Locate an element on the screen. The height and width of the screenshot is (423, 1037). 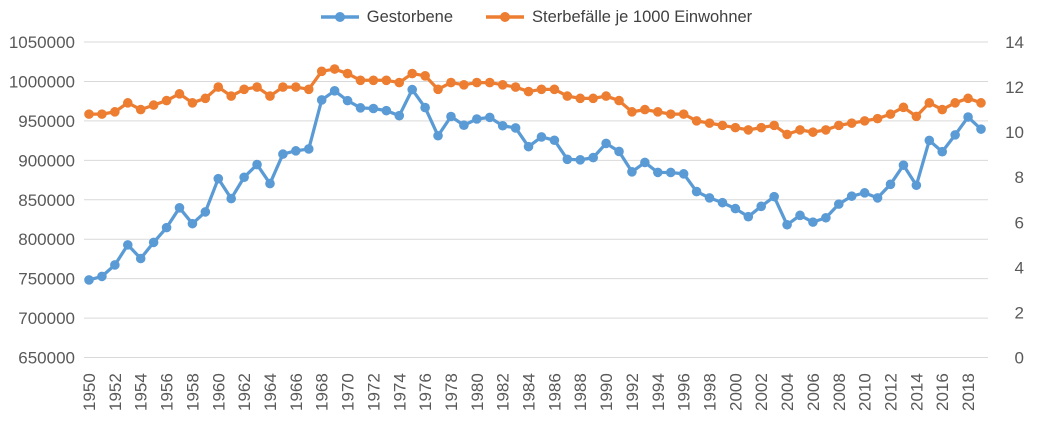
x-axis-tick-label: 1970 is located at coordinates (348, 392).